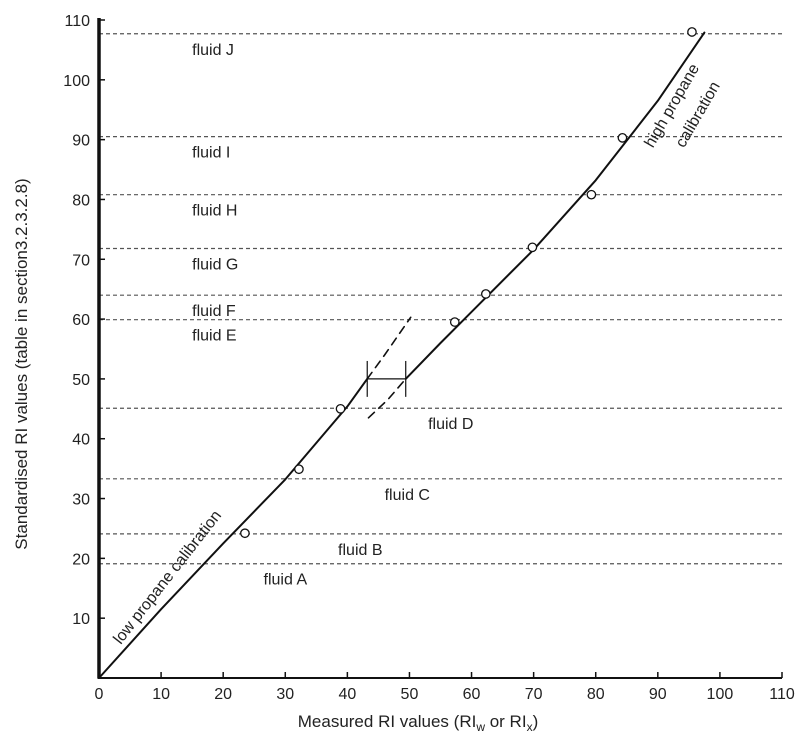  Describe the element at coordinates (418, 723) in the screenshot. I see `x-axis-title: Measured RI values (RIw or RIx)` at that location.